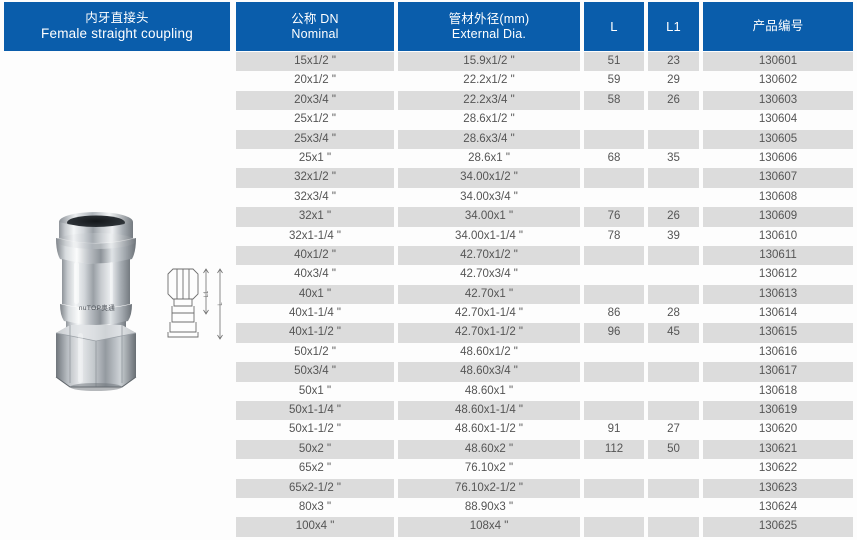 The image size is (857, 540). Describe the element at coordinates (489, 197) in the screenshot. I see `cell-external-dia: 34.00x3/4 "` at that location.